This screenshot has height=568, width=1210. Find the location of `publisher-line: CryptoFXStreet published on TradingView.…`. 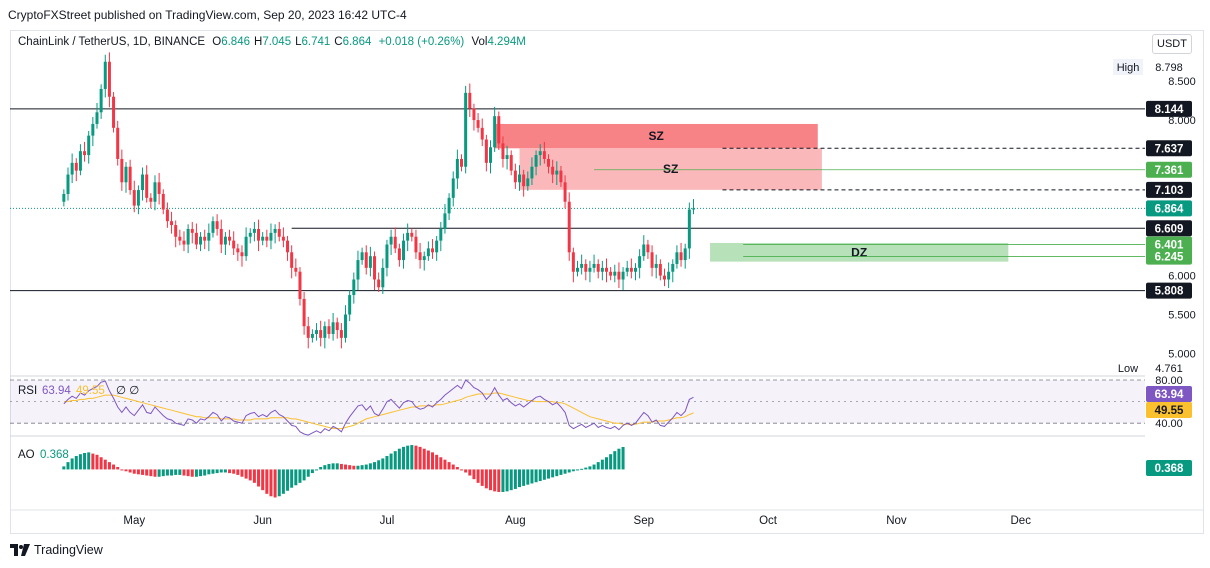

publisher-line: CryptoFXStreet published on TradingView.… is located at coordinates (207, 15).